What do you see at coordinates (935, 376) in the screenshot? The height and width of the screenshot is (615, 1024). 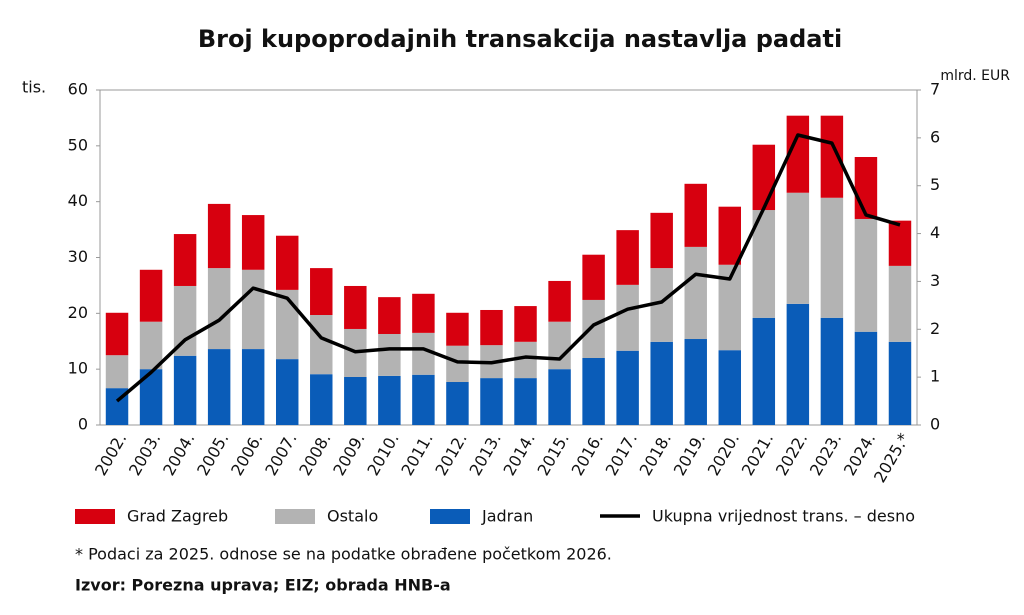 I see `y2-tick-label: 1` at bounding box center [935, 376].